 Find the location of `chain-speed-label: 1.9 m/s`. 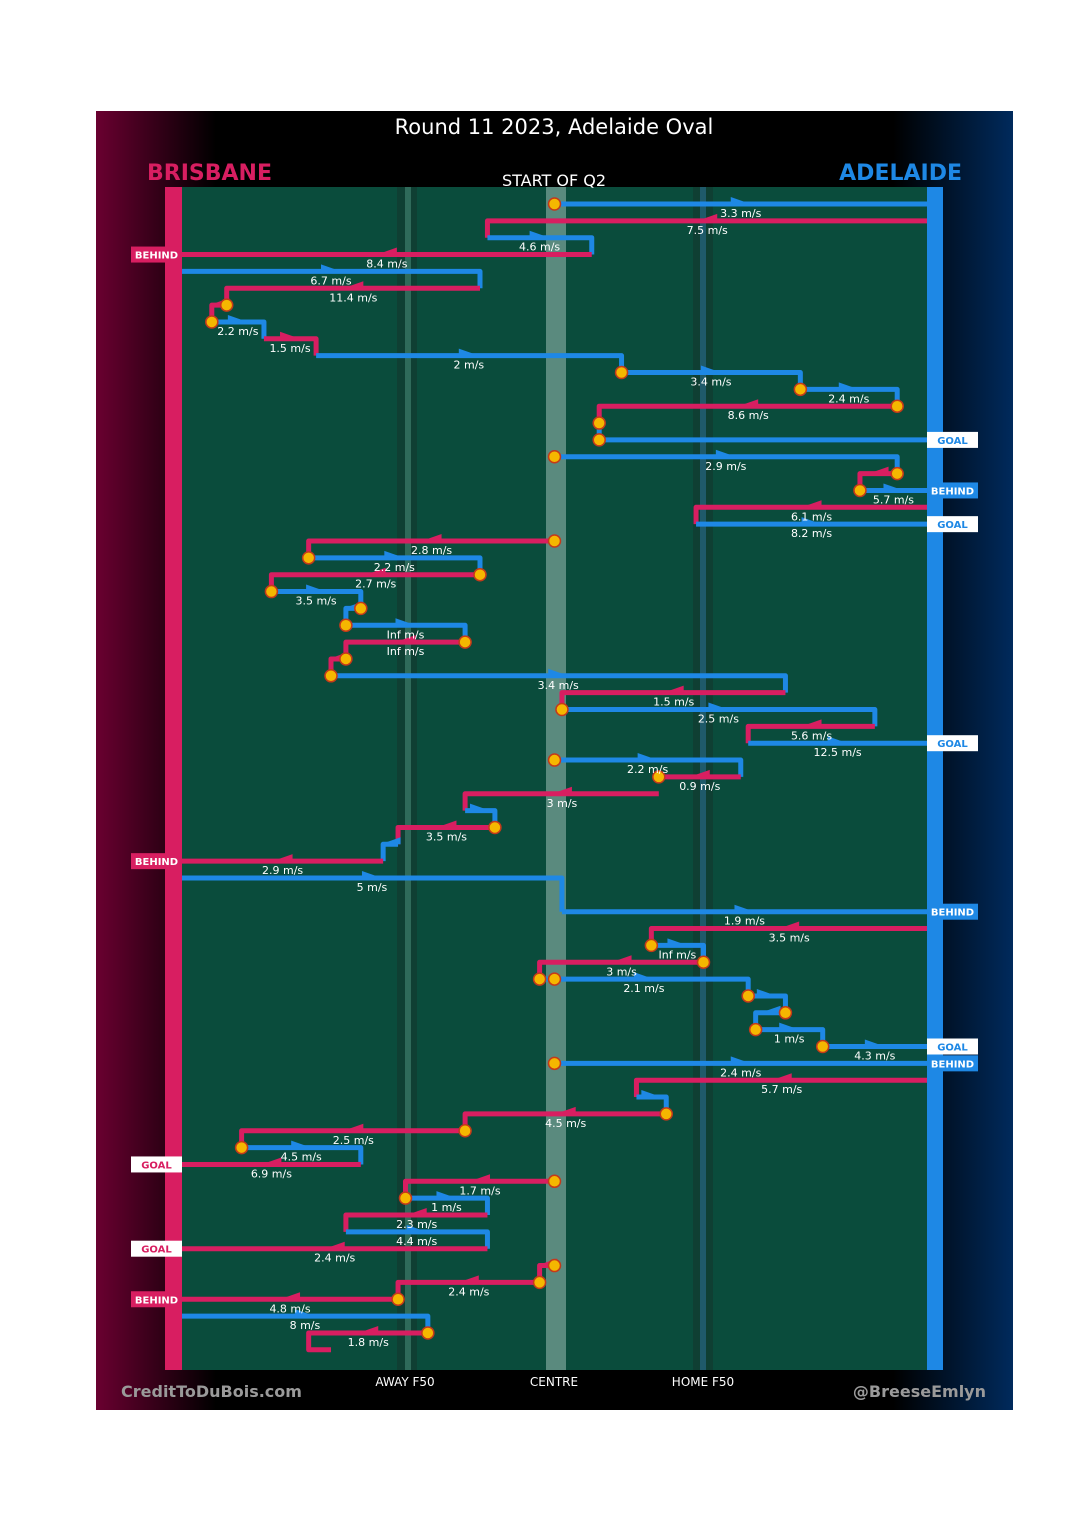

chain-speed-label: 1.9 m/s is located at coordinates (744, 921).